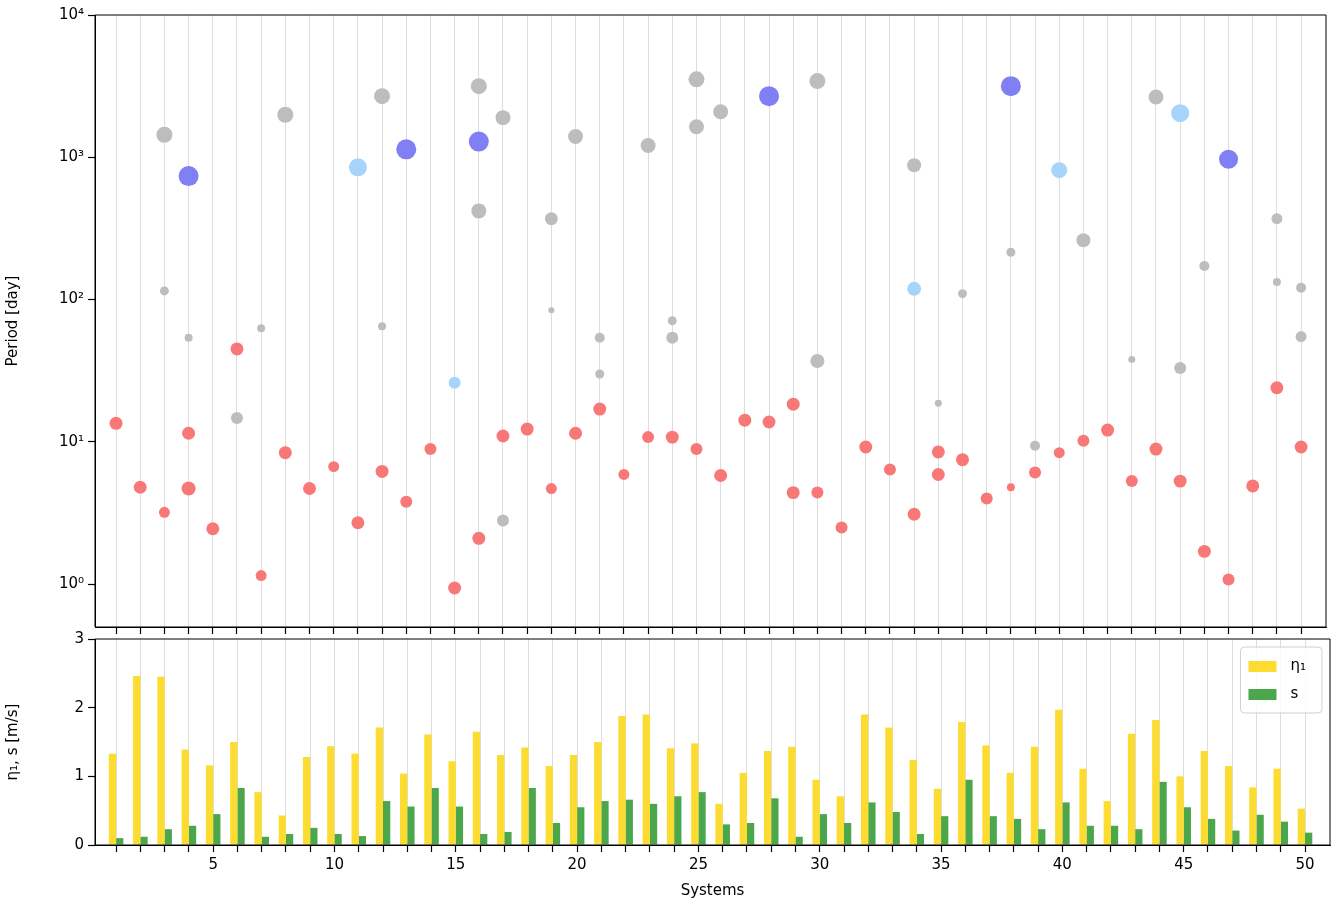 The height and width of the screenshot is (908, 1336). I want to click on x-tick-label: 40, so click(1062, 863).